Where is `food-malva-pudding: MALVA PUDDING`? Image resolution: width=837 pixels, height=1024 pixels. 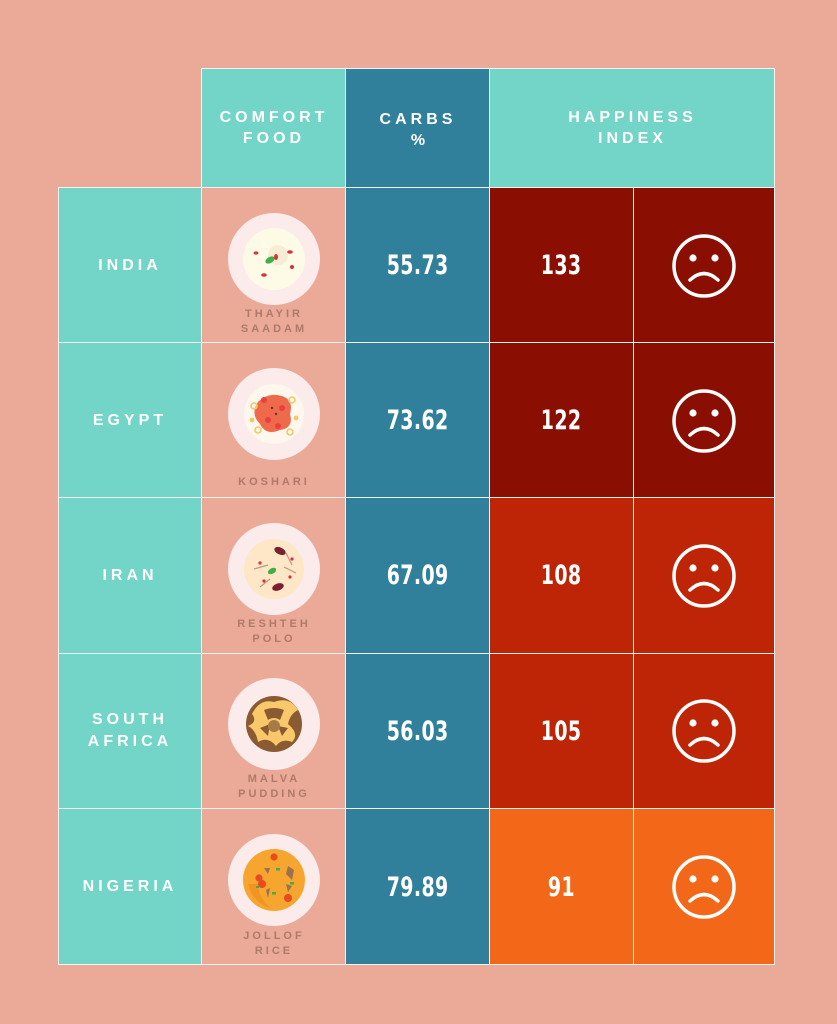
food-malva-pudding: MALVA PUDDING is located at coordinates (274, 731).